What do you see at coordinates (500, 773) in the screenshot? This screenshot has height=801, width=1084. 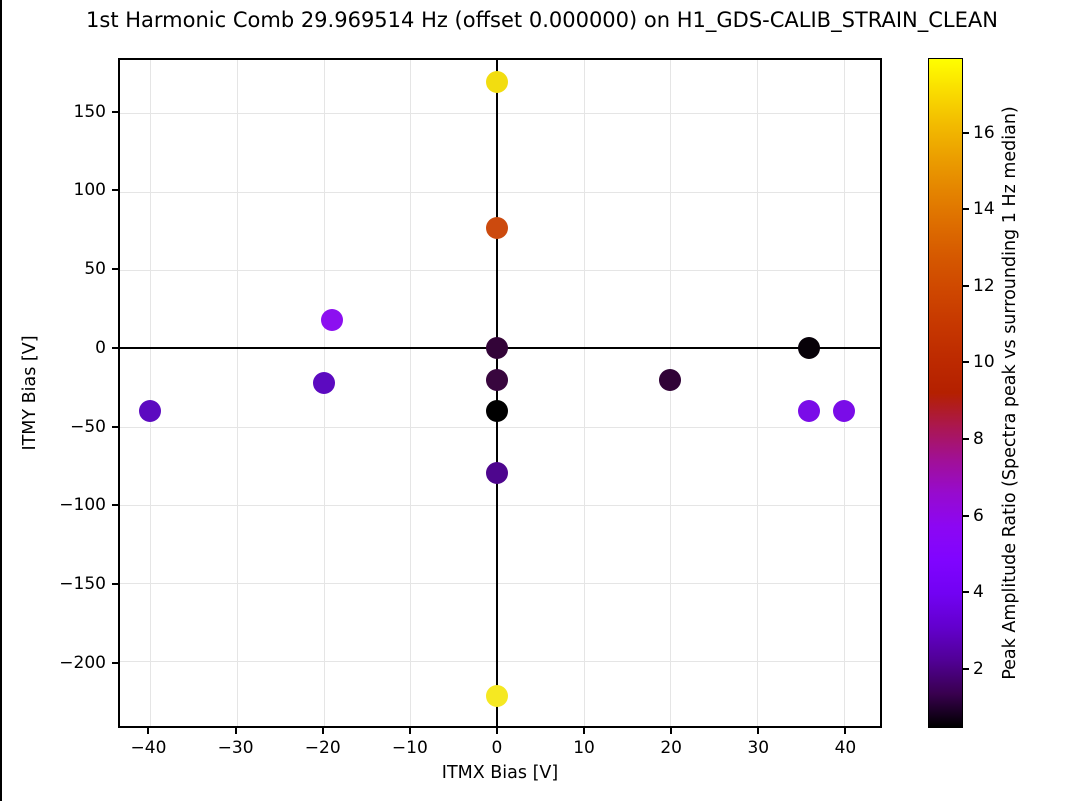 I see `x-axis-label: ITMX Bias [V]` at bounding box center [500, 773].